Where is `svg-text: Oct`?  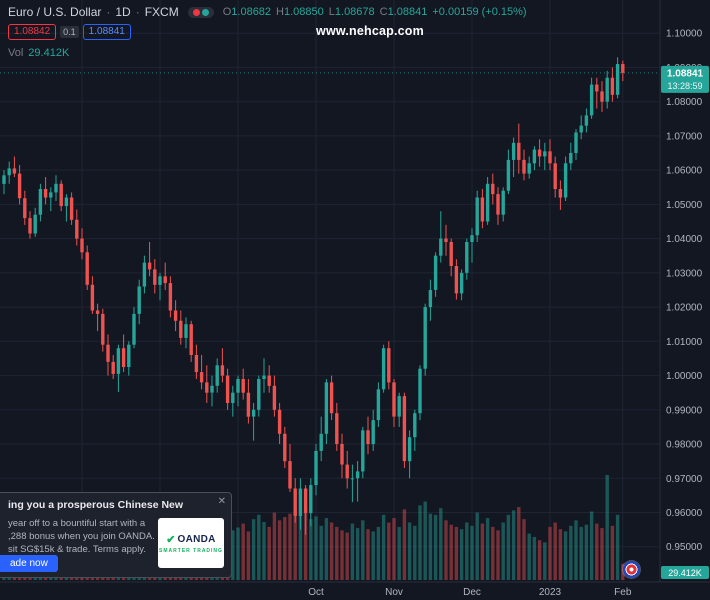 svg-text: Oct is located at coordinates (316, 592).